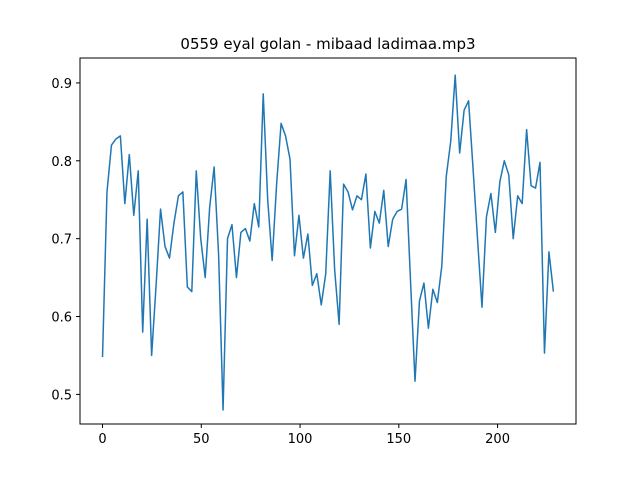 The width and height of the screenshot is (640, 484). I want to click on y-tick-label: 0.6, so click(61, 318).